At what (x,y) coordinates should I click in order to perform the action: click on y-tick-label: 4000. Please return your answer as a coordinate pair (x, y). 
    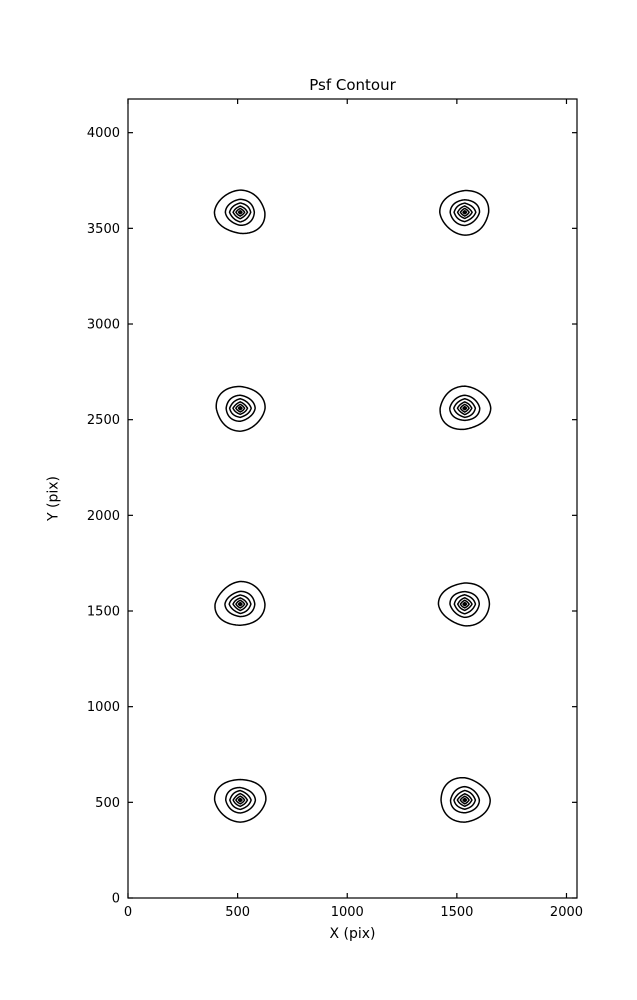
    Looking at the image, I should click on (103, 133).